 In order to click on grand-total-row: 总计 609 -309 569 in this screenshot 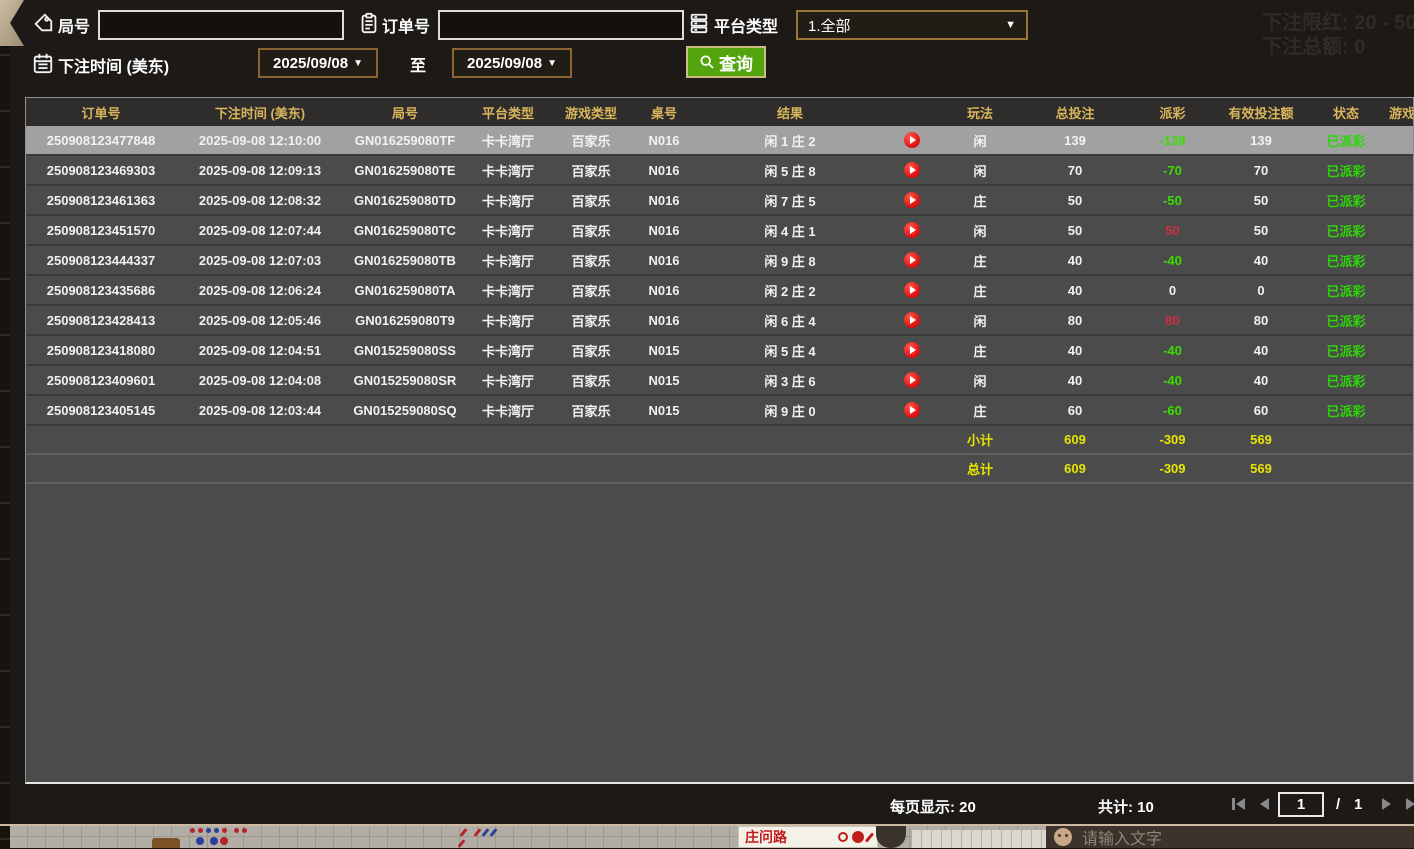, I will do `click(719, 469)`.